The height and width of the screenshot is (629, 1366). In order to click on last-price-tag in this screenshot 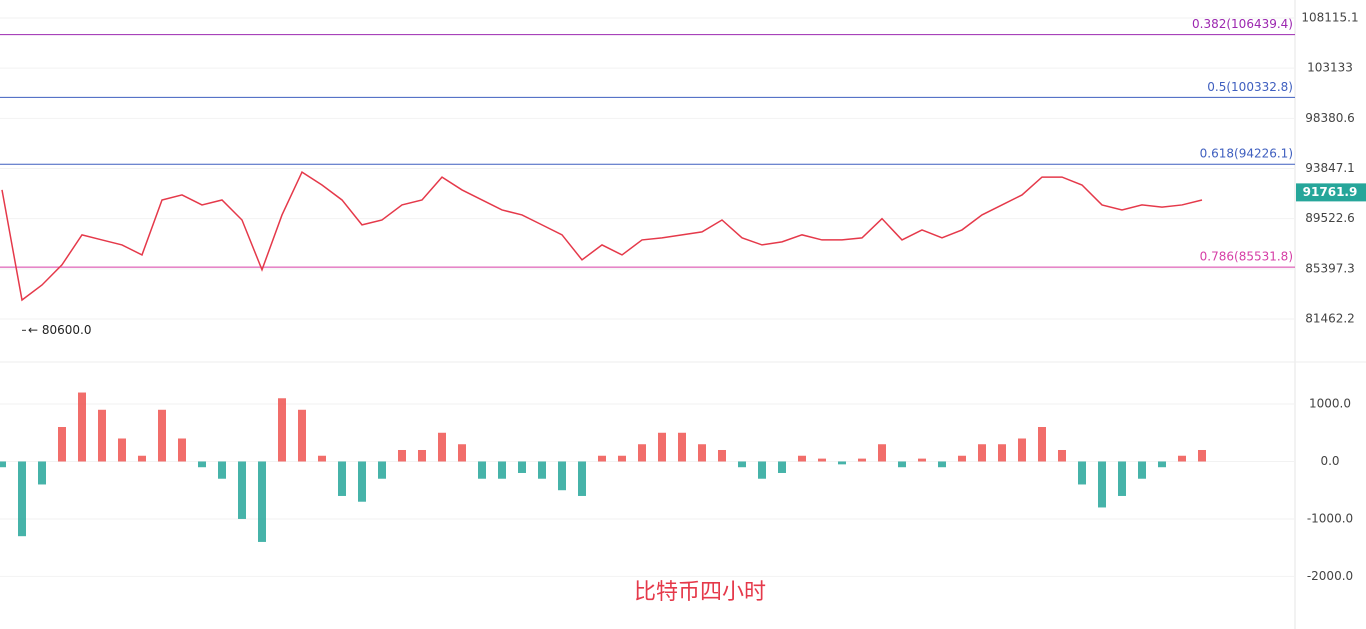, I will do `click(1331, 192)`.